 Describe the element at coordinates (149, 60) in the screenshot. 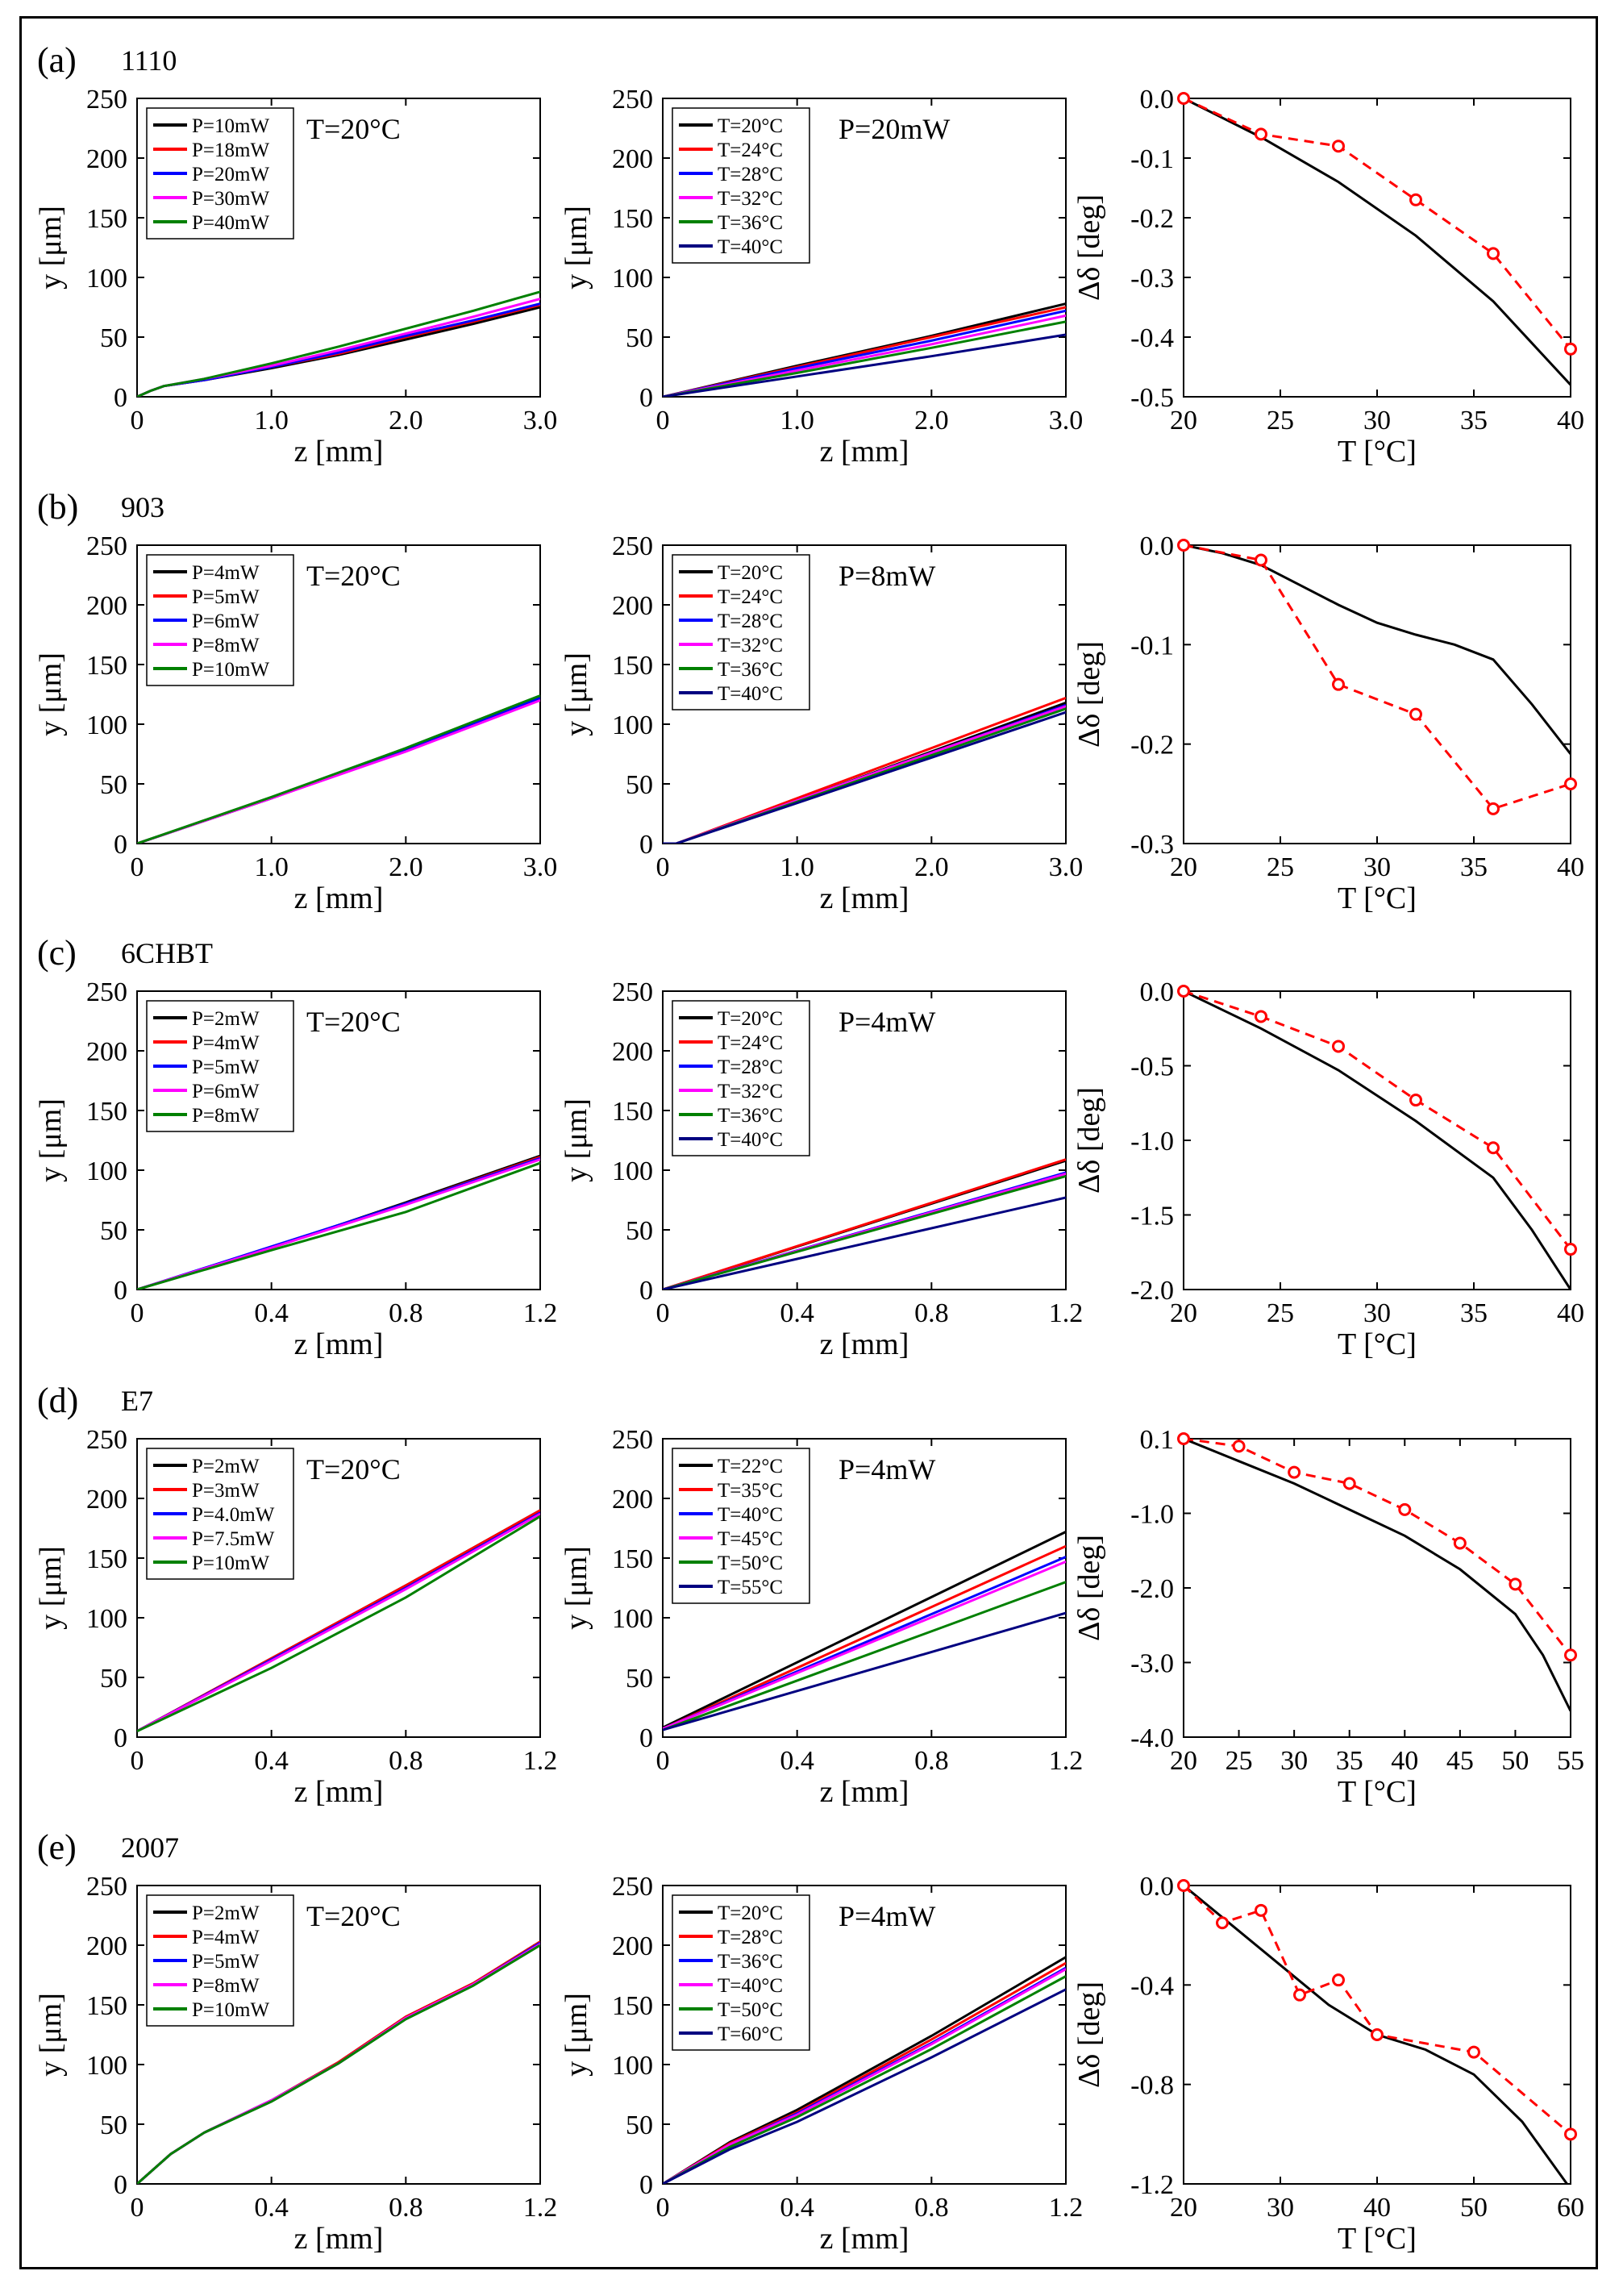

I see `material-label: 1110` at that location.